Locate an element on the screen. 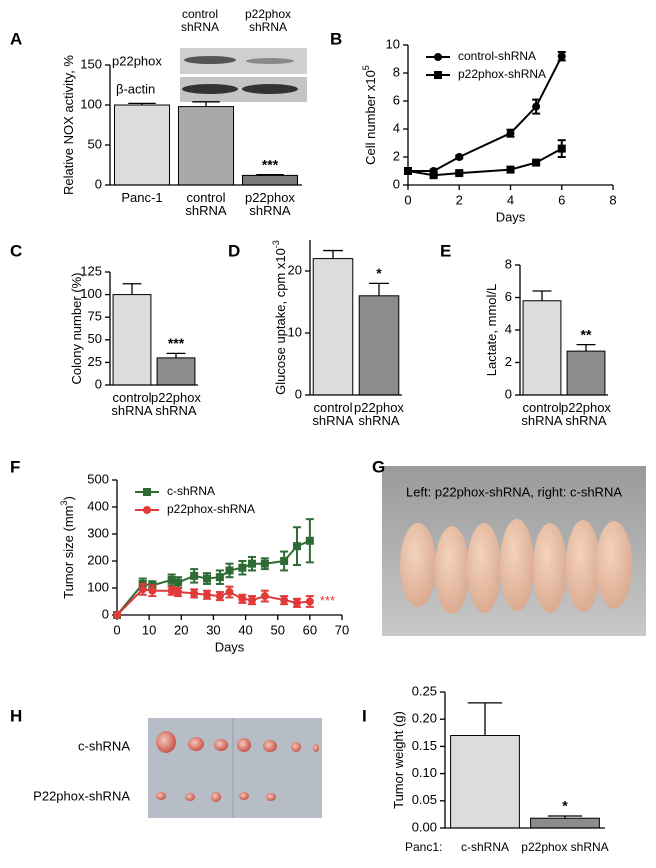 The width and height of the screenshot is (656, 868). western-blot is located at coordinates (243, 75).